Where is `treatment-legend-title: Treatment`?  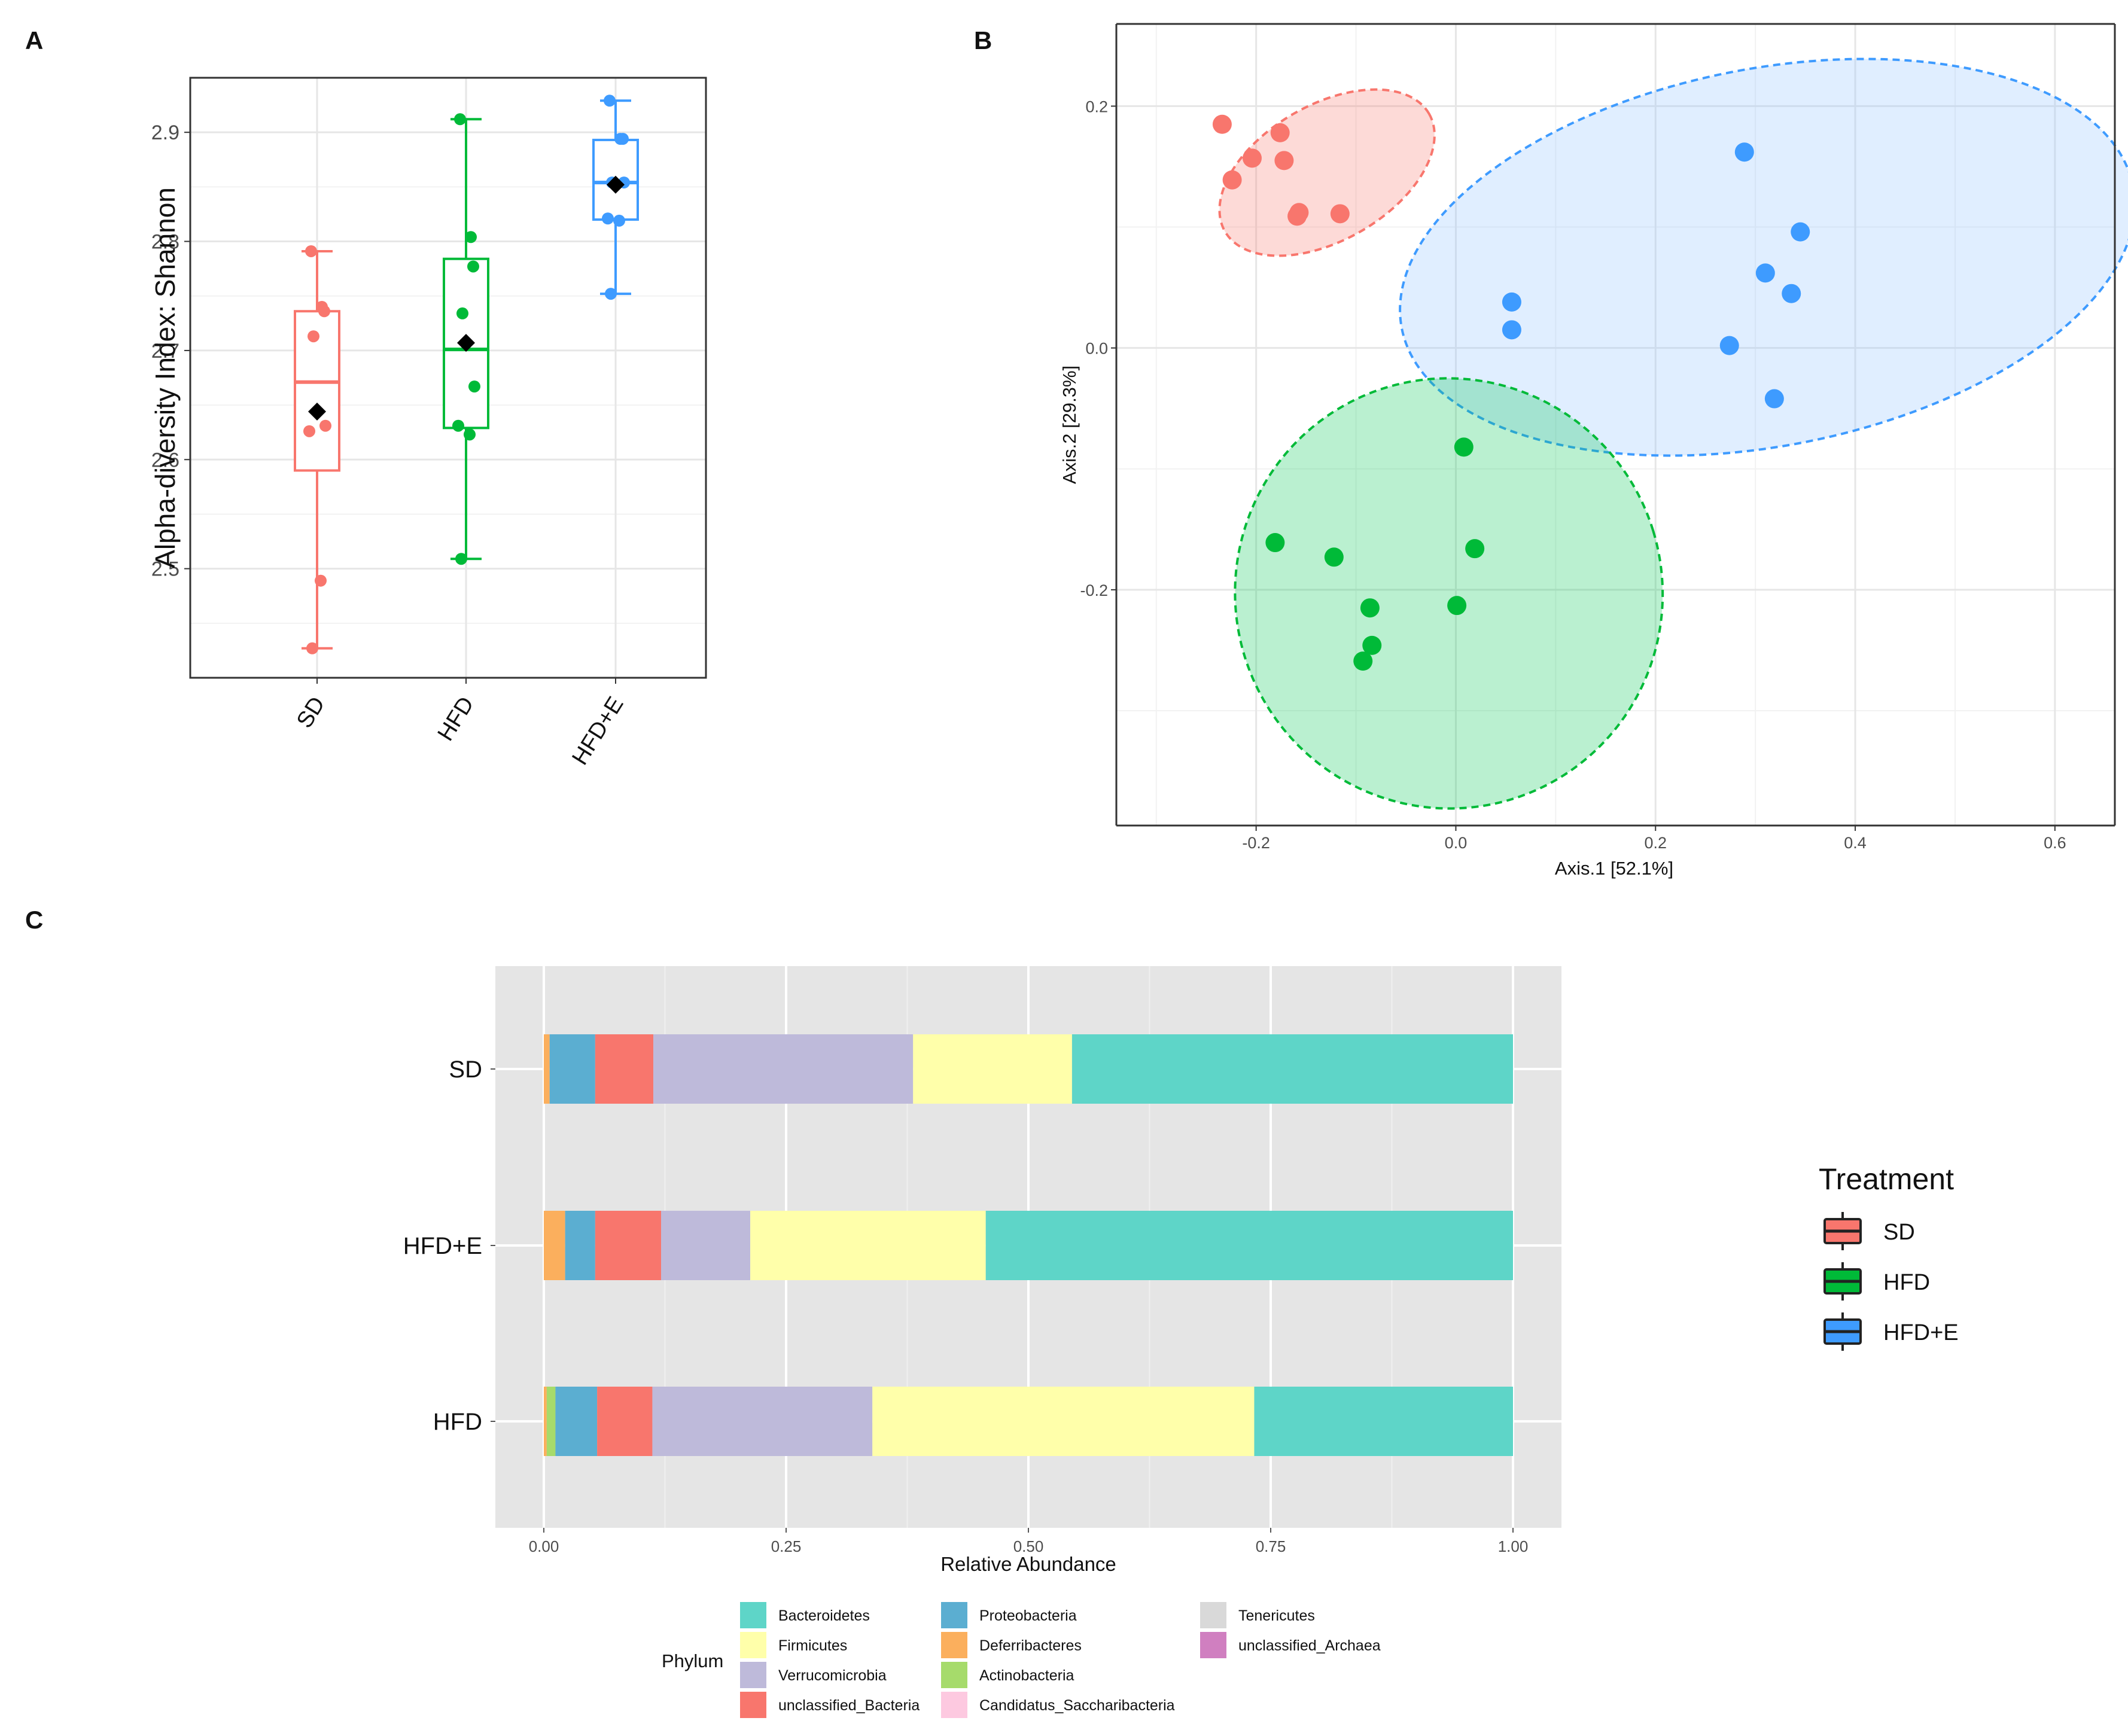 treatment-legend-title: Treatment is located at coordinates (1887, 1179).